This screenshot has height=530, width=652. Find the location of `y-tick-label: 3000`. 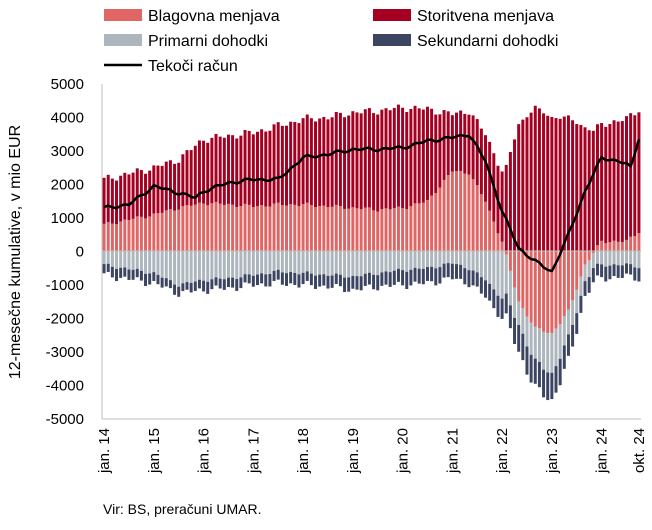

y-tick-label: 3000 is located at coordinates (67, 151).